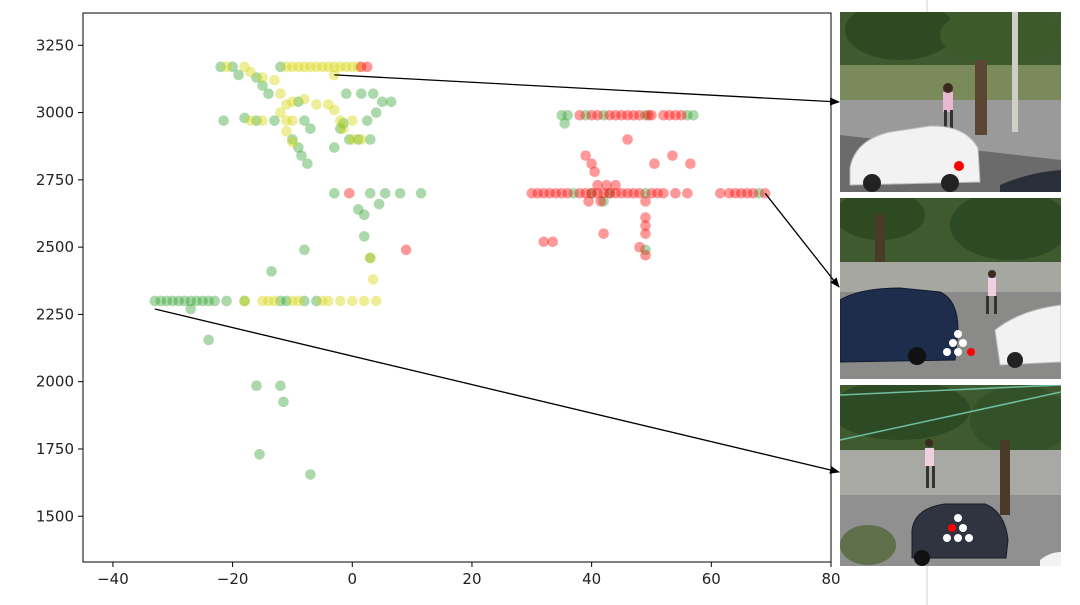 This screenshot has width=1080, height=605. What do you see at coordinates (952, 528) in the screenshot?
I see `thumbnail-marker` at bounding box center [952, 528].